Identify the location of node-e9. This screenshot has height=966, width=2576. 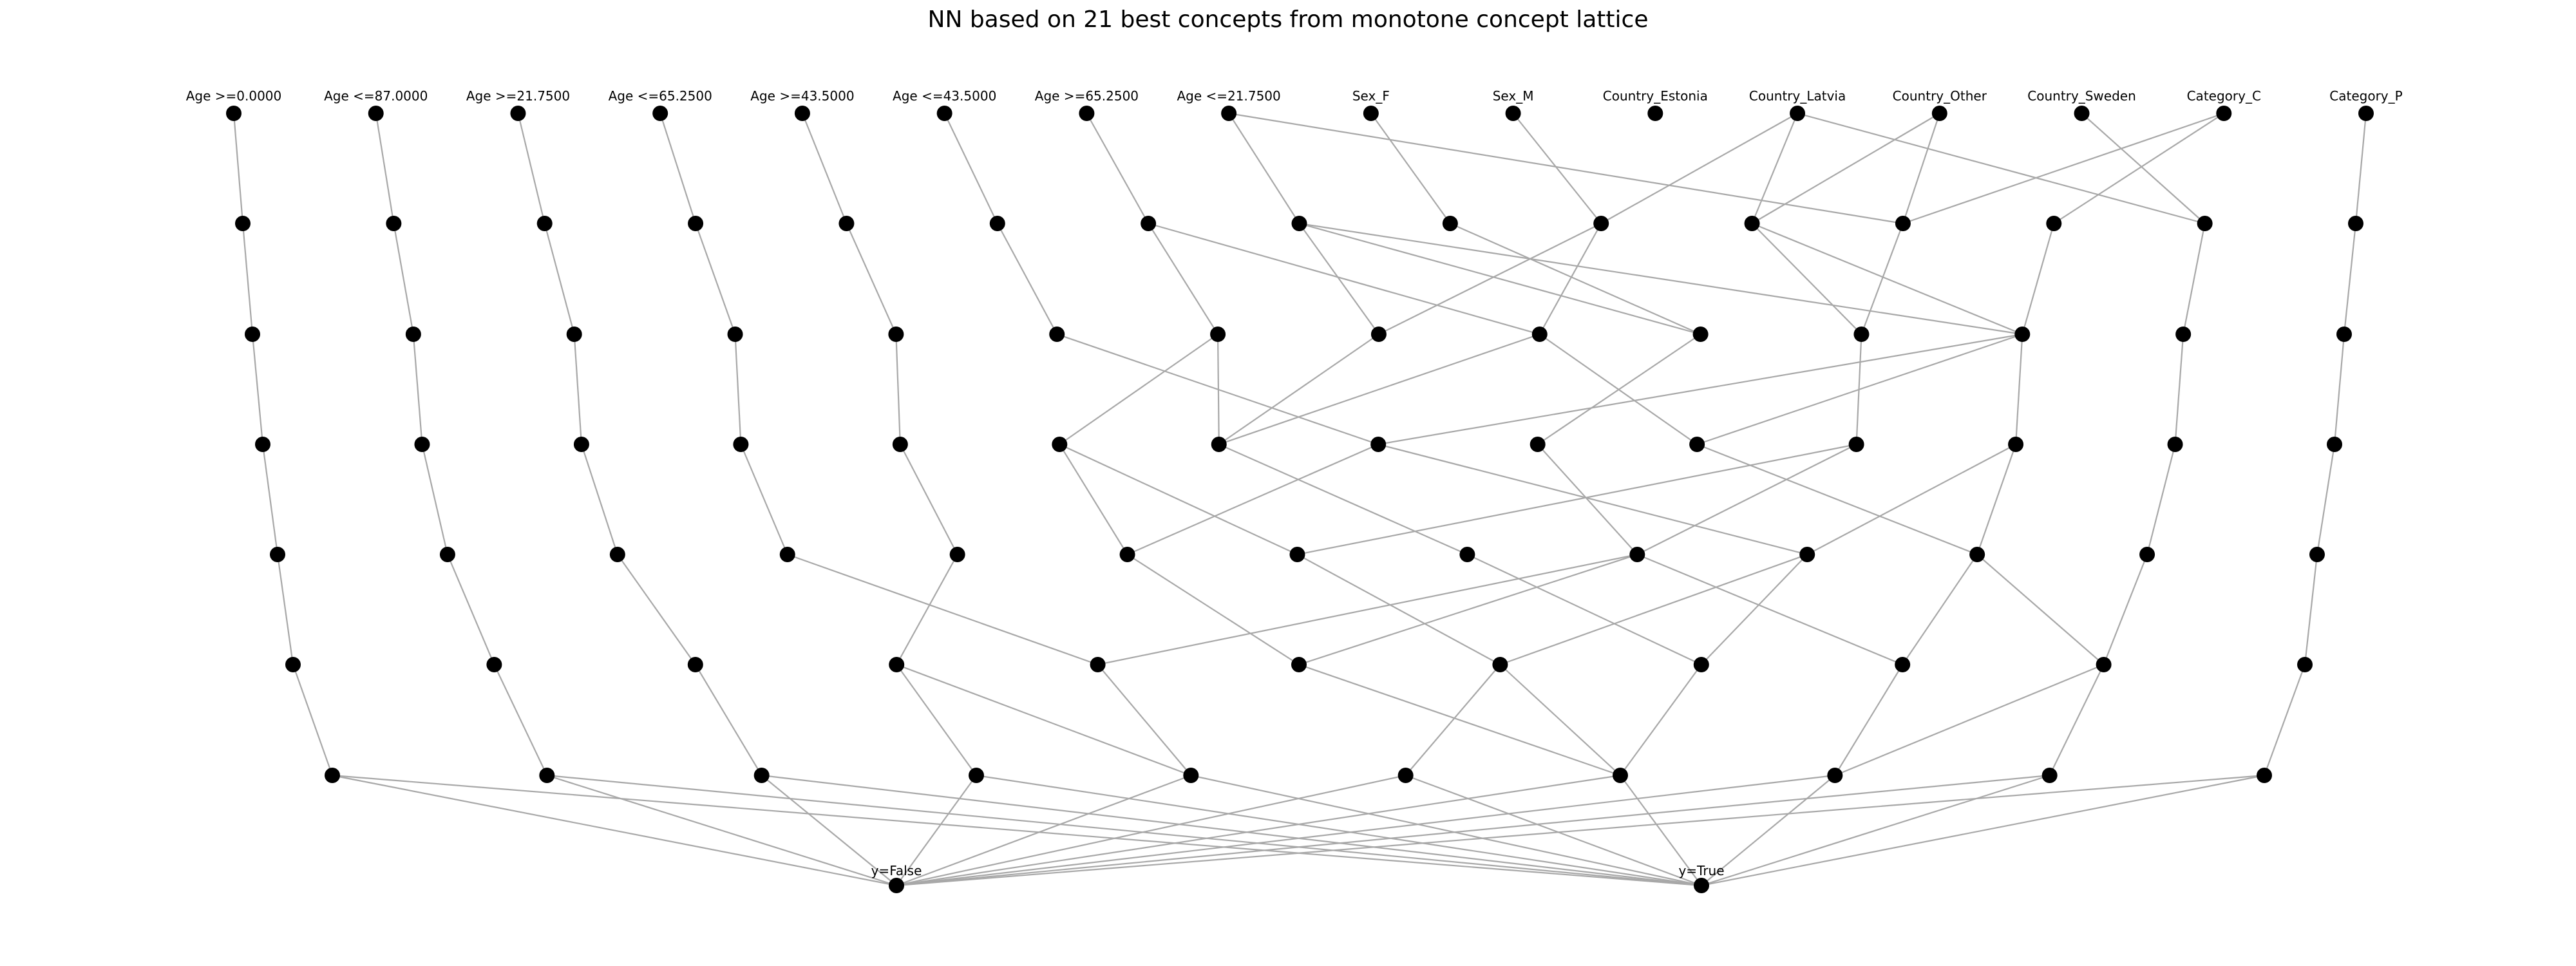
(2104, 664).